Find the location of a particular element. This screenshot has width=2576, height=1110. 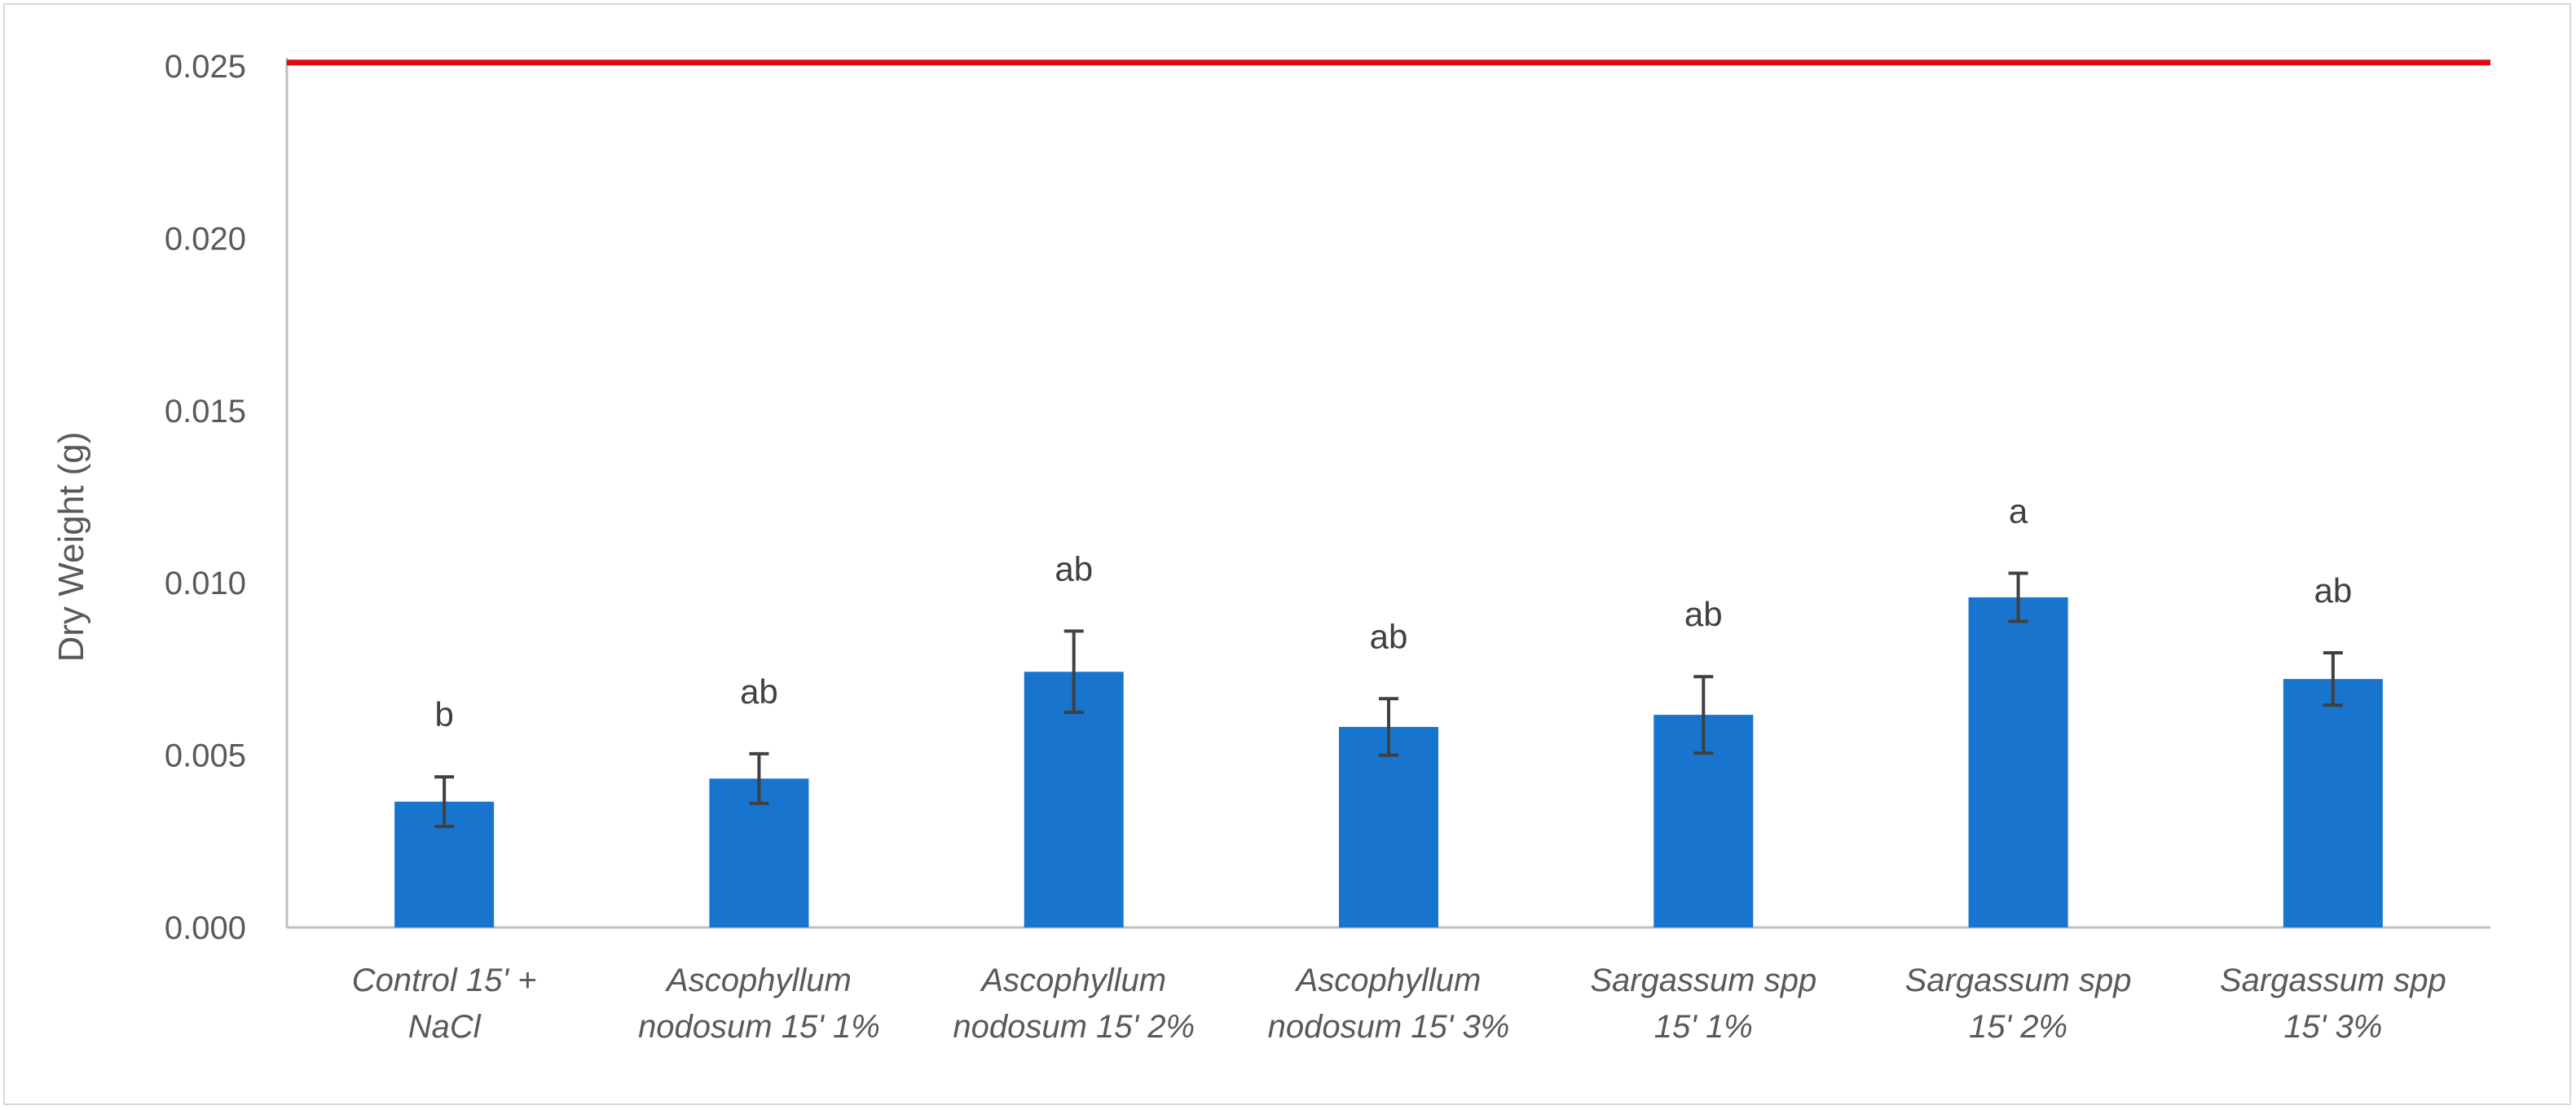

category-label: Ascophyllum nodosum 15' 1% is located at coordinates (759, 1003).